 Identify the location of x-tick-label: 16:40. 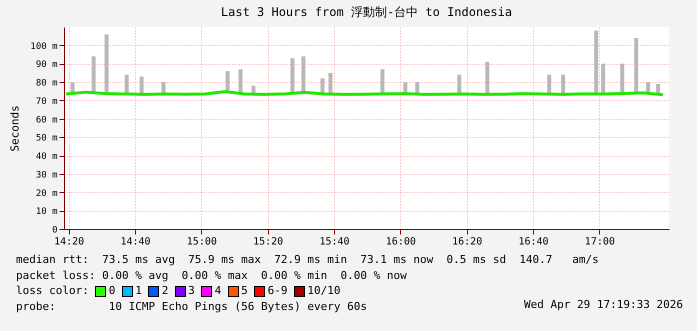
(533, 242).